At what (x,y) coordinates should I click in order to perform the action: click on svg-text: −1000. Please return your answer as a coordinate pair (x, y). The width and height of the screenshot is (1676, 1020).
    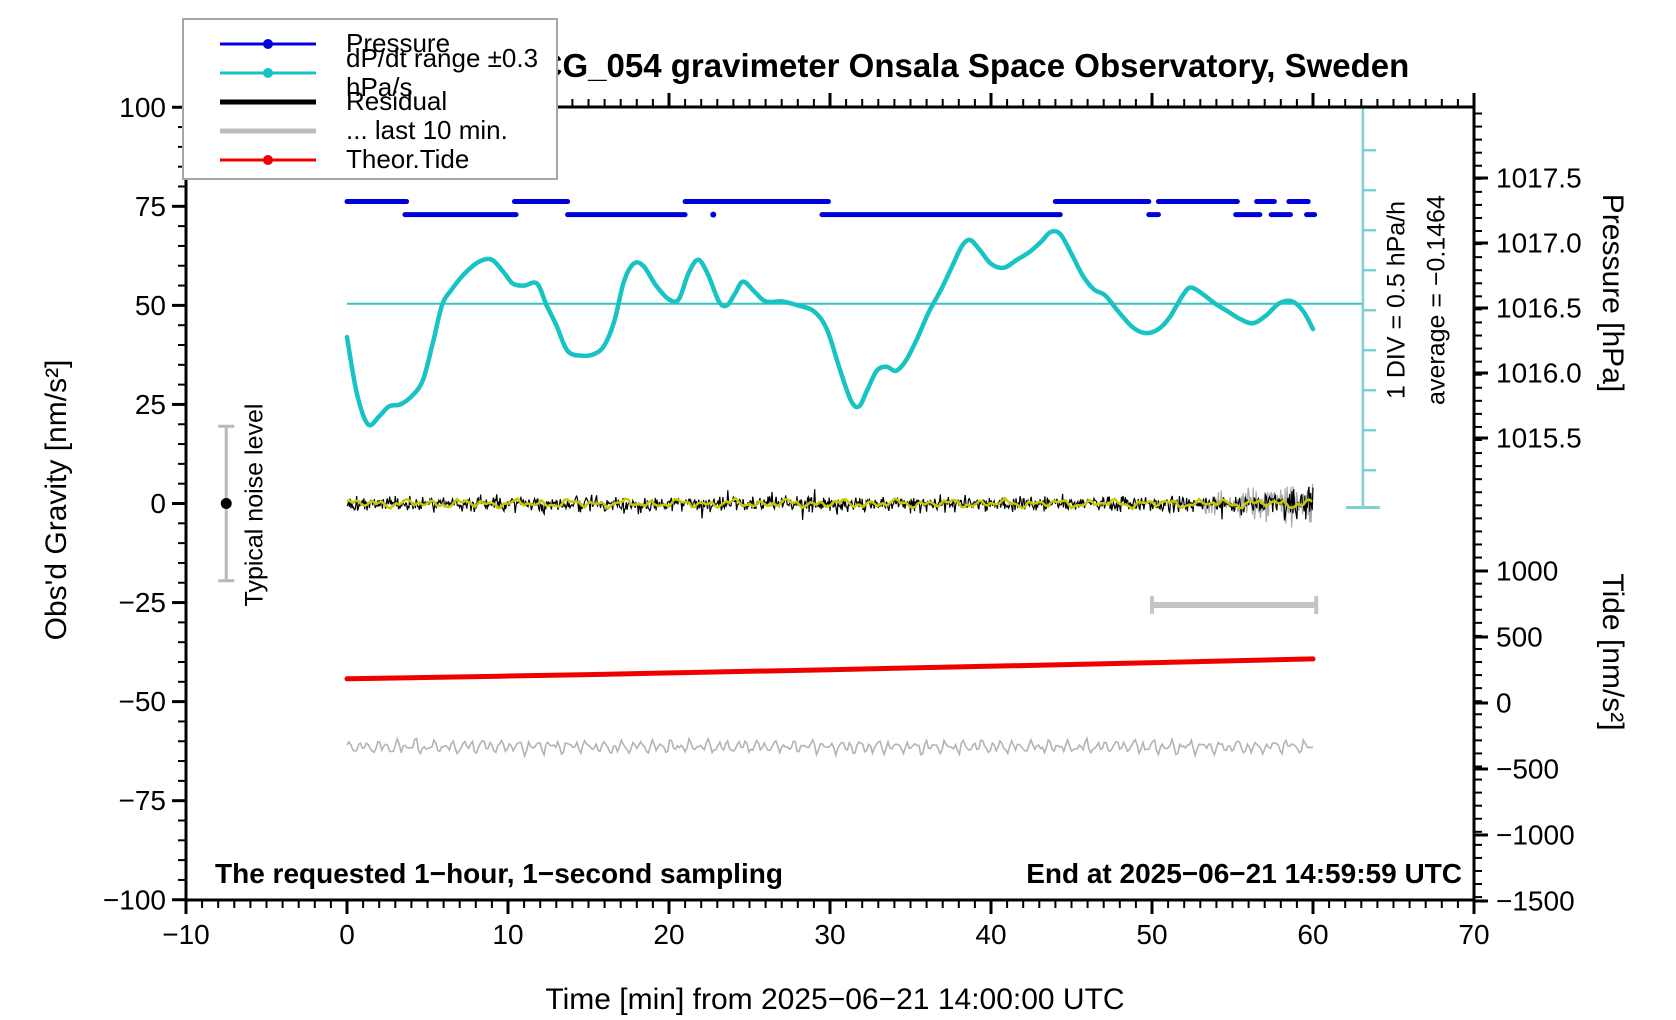
    Looking at the image, I should click on (1535, 835).